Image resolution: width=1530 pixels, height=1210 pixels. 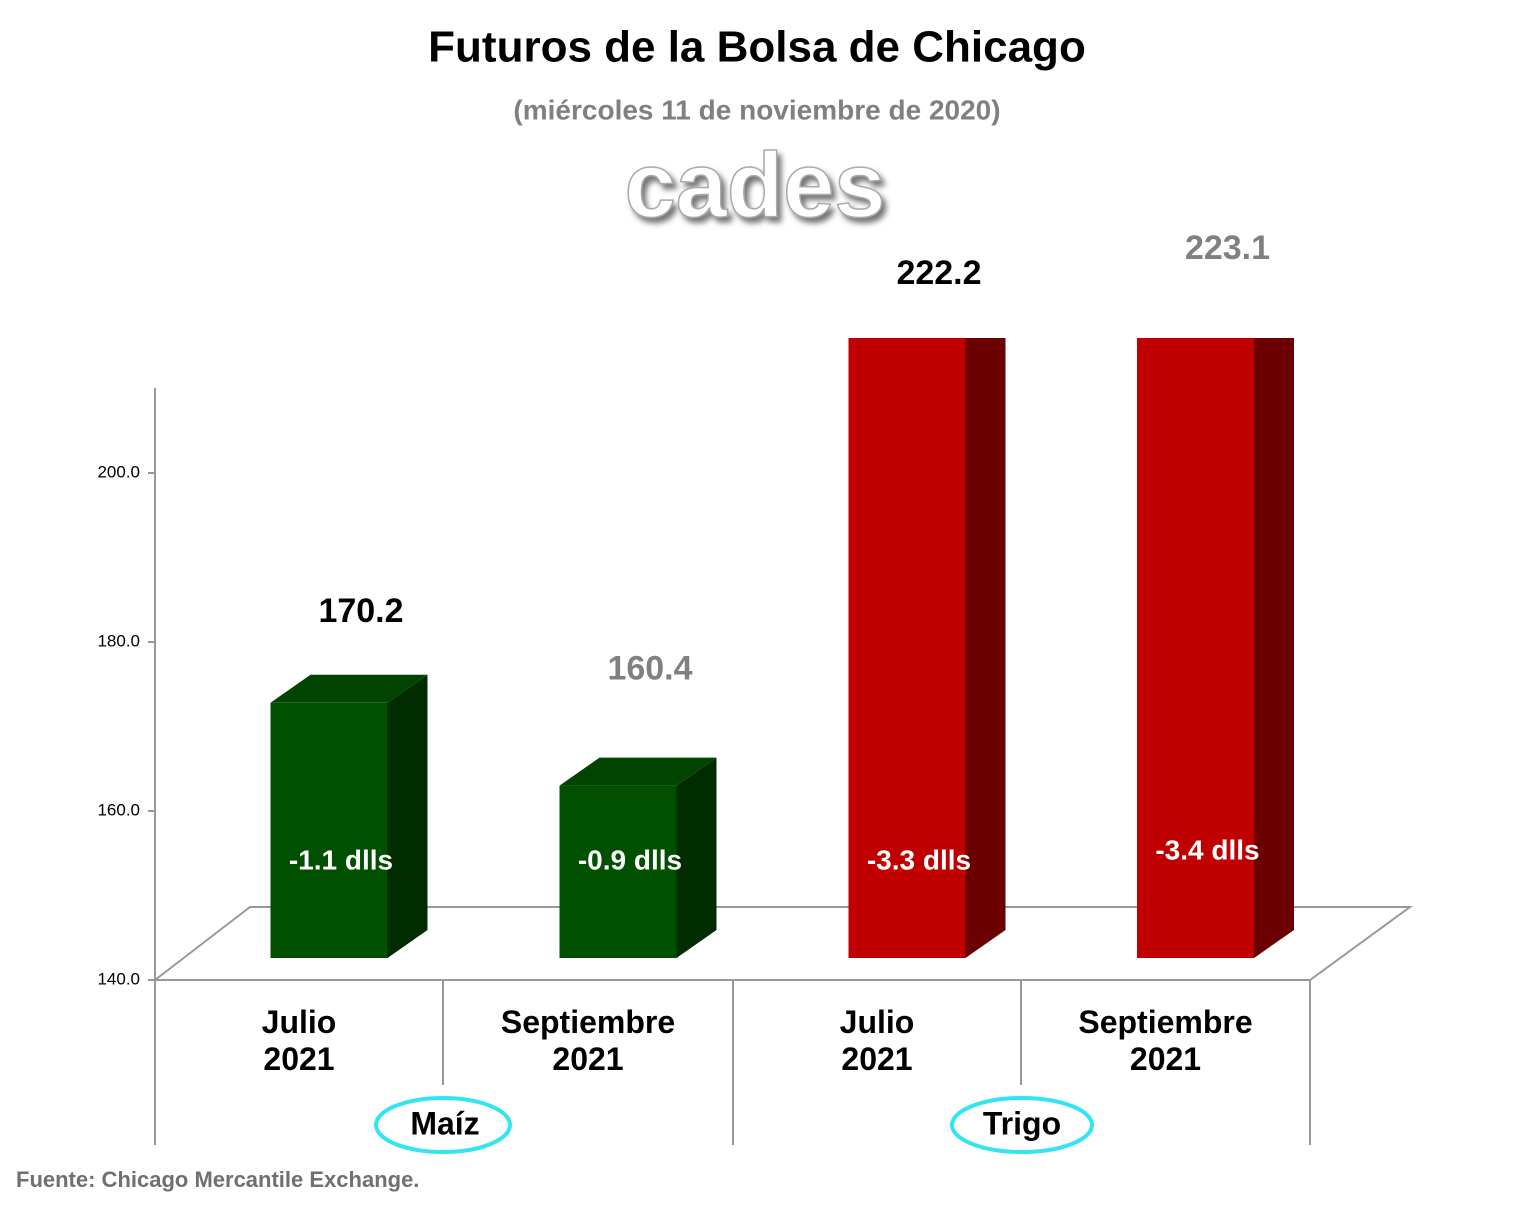 I want to click on watermark: cades, so click(x=755, y=185).